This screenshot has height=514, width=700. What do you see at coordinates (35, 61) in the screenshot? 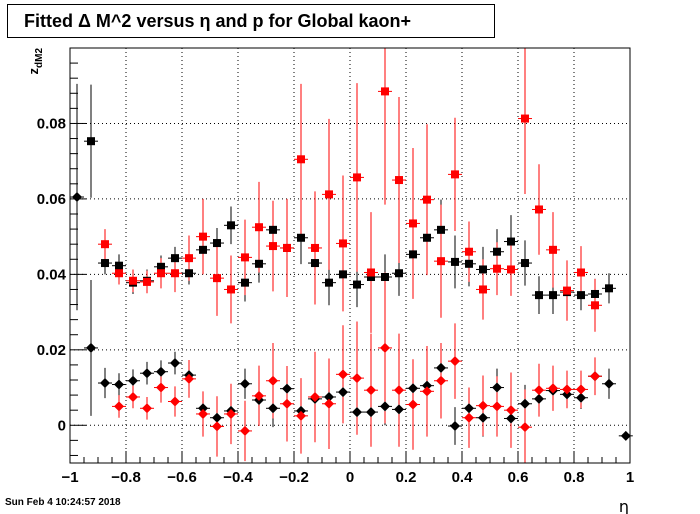
I see `y-axis-label: zdM2` at bounding box center [35, 61].